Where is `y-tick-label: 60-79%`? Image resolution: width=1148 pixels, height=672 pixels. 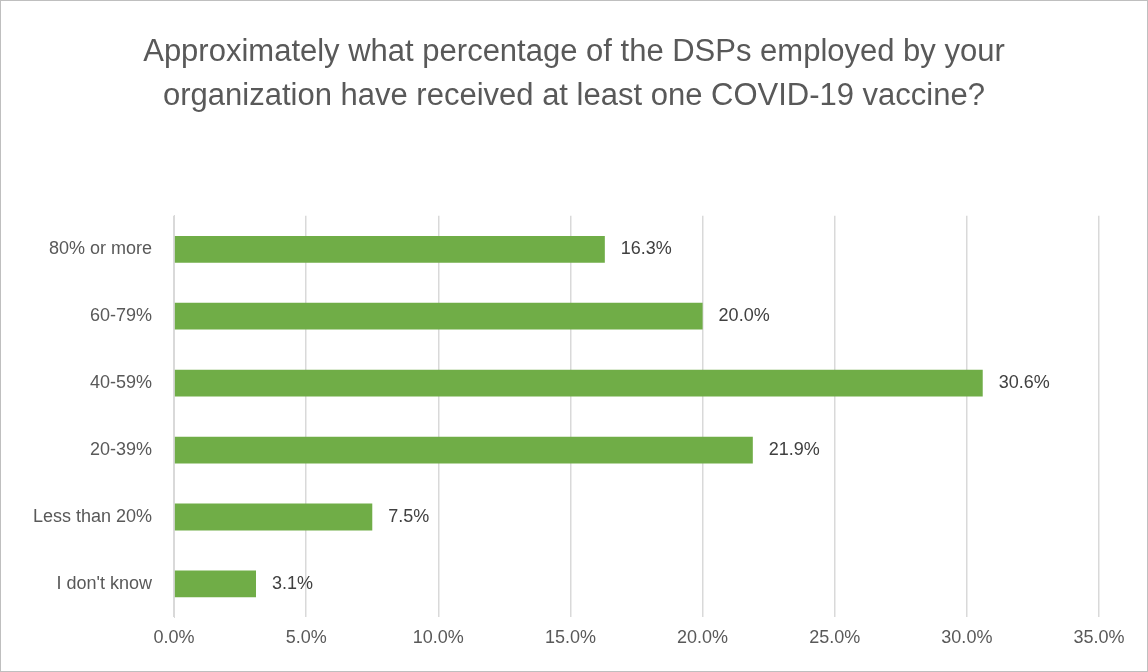 y-tick-label: 60-79% is located at coordinates (121, 315).